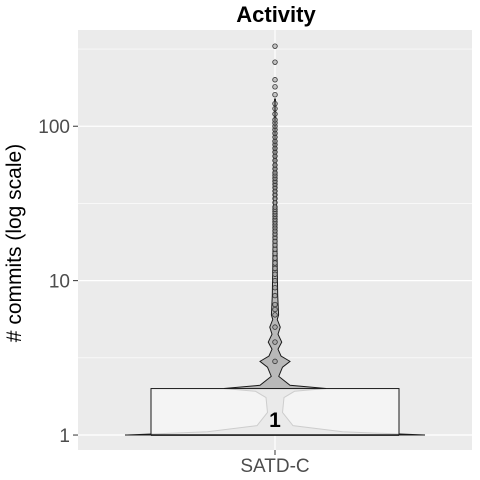  Describe the element at coordinates (276, 14) in the screenshot. I see `chart-title: Activity` at that location.